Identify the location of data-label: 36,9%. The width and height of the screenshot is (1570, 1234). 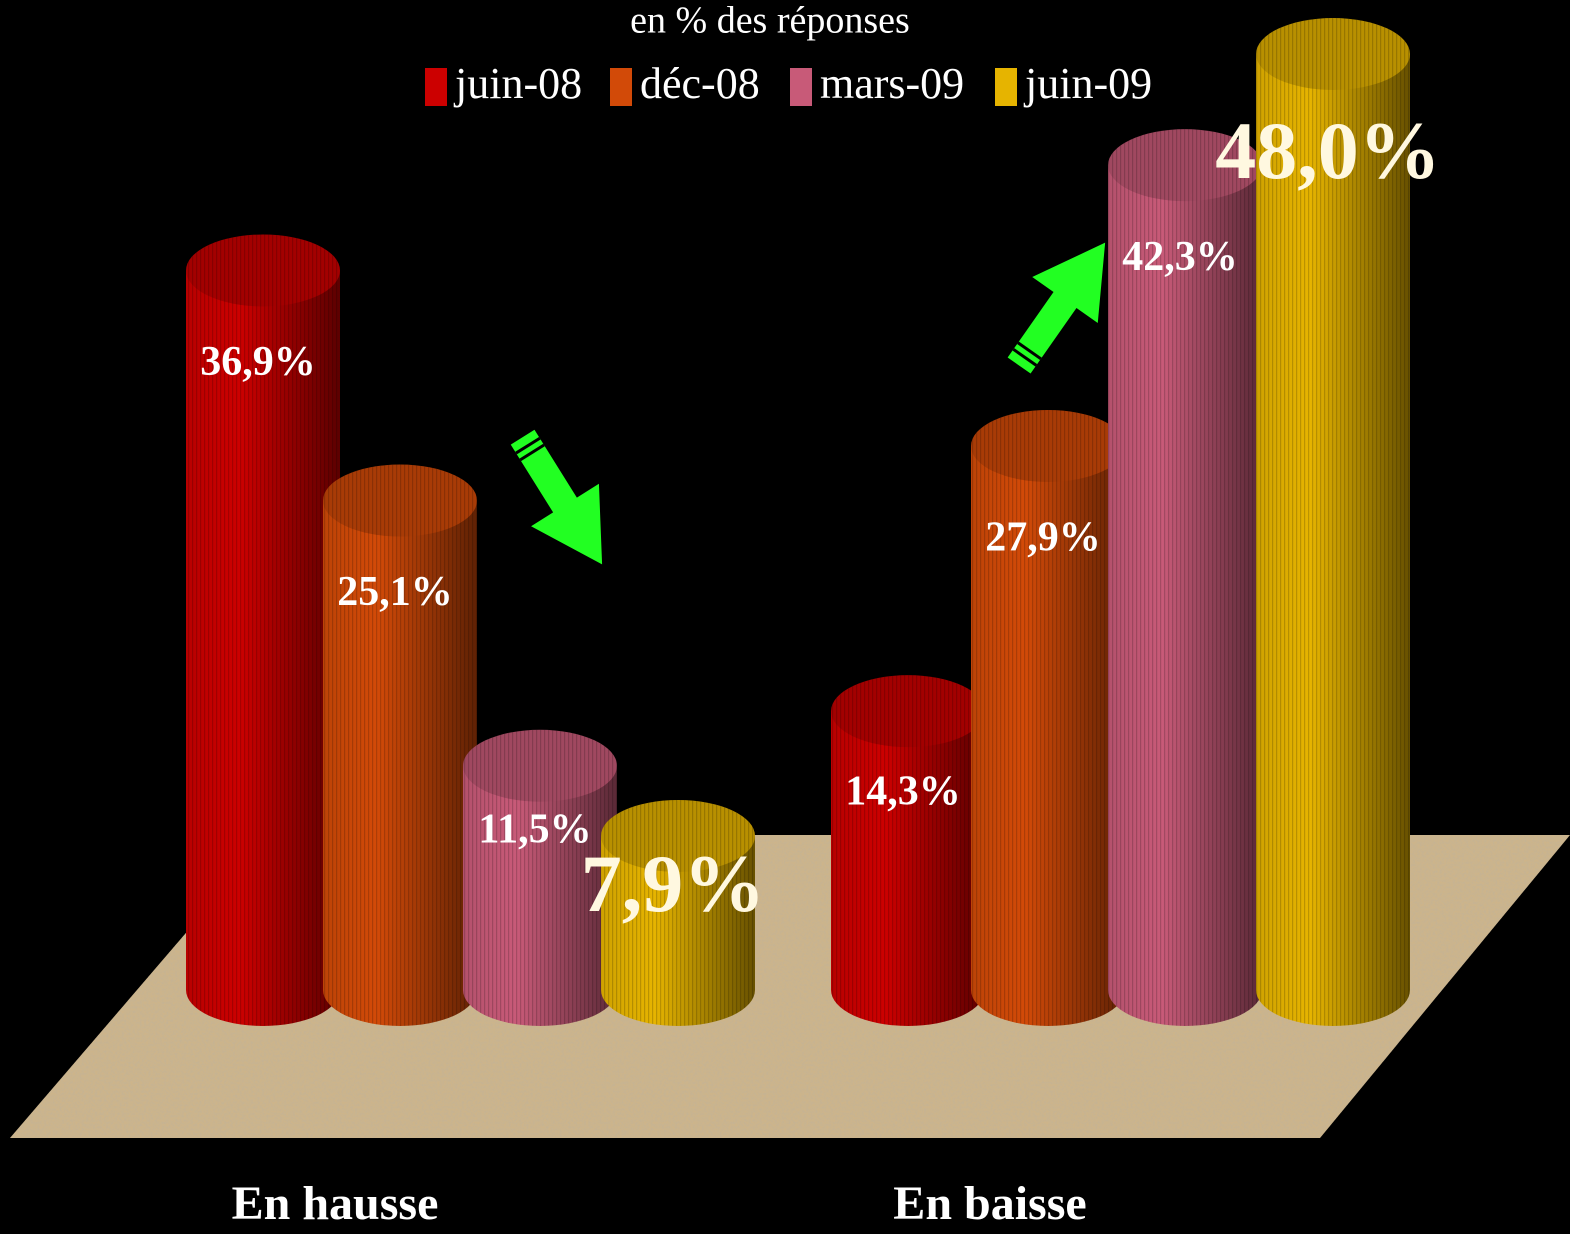
(258, 362).